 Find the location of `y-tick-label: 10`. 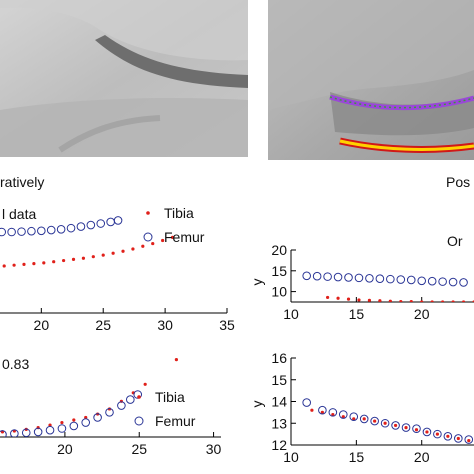

y-tick-label: 10 is located at coordinates (279, 292).